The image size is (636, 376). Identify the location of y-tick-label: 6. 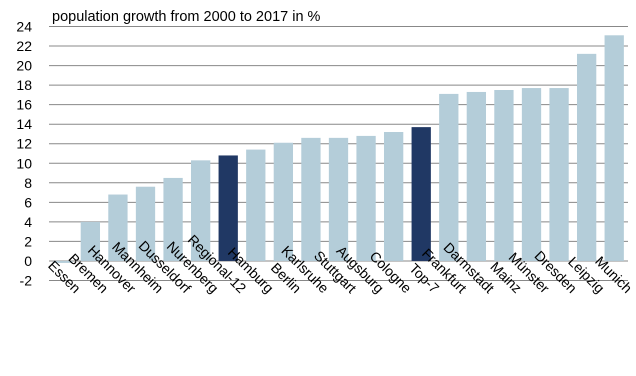
(28, 202).